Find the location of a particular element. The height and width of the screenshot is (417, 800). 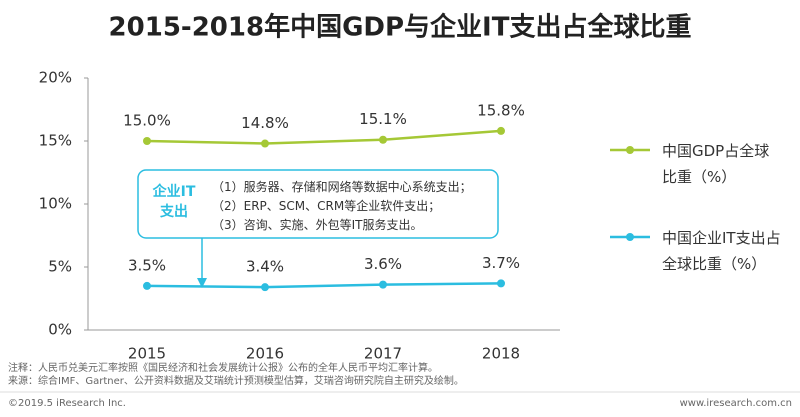

x-tick-label: 2018 is located at coordinates (501, 354).